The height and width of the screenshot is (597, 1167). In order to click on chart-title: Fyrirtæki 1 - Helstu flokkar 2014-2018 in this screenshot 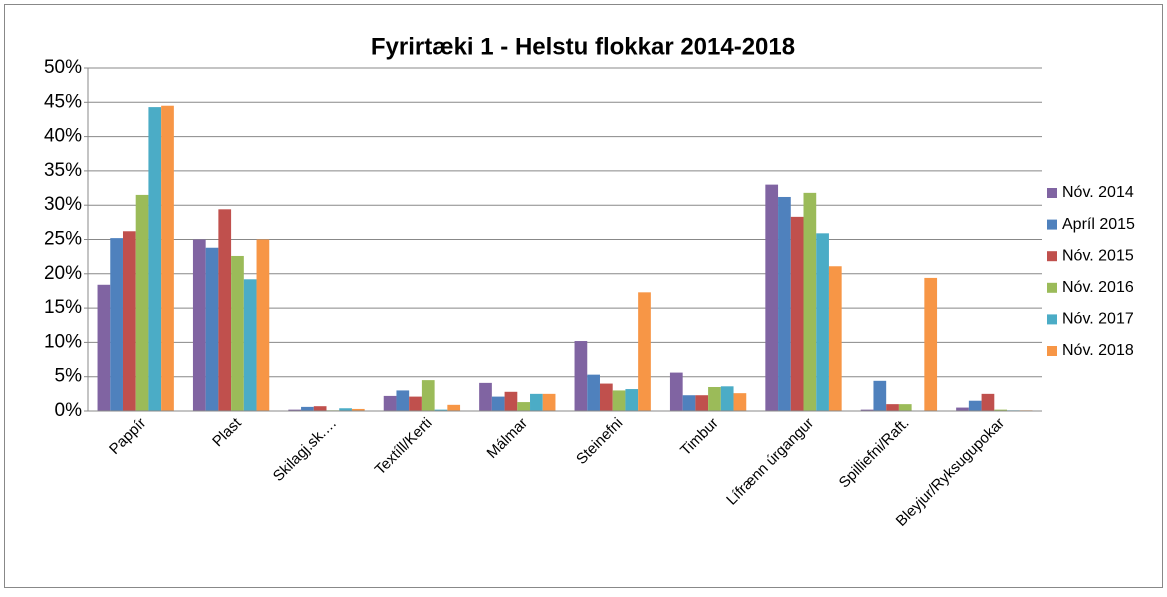, I will do `click(583, 46)`.